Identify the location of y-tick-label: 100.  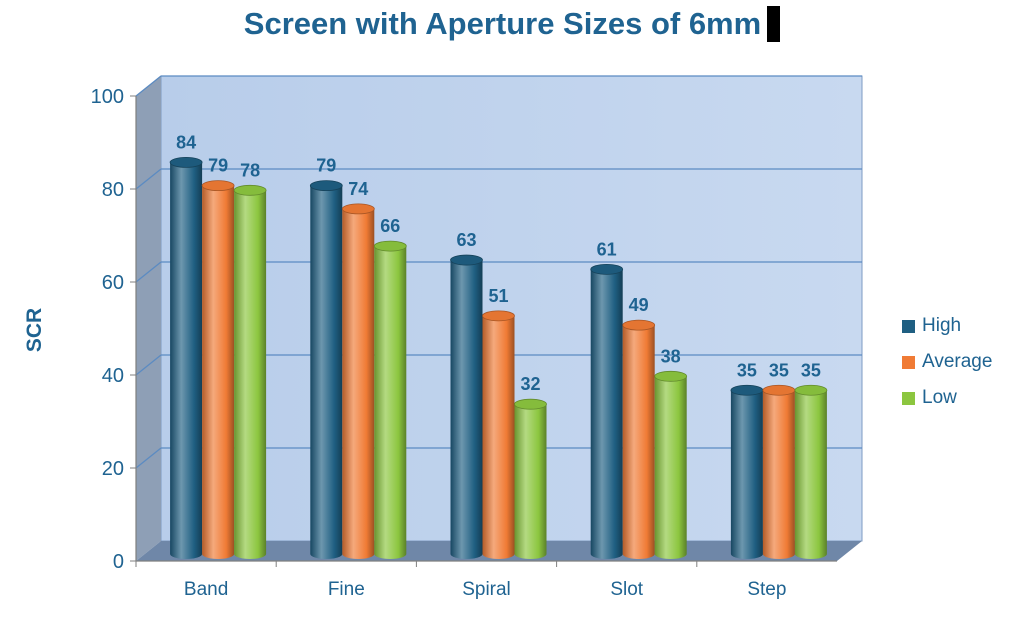
(107, 97).